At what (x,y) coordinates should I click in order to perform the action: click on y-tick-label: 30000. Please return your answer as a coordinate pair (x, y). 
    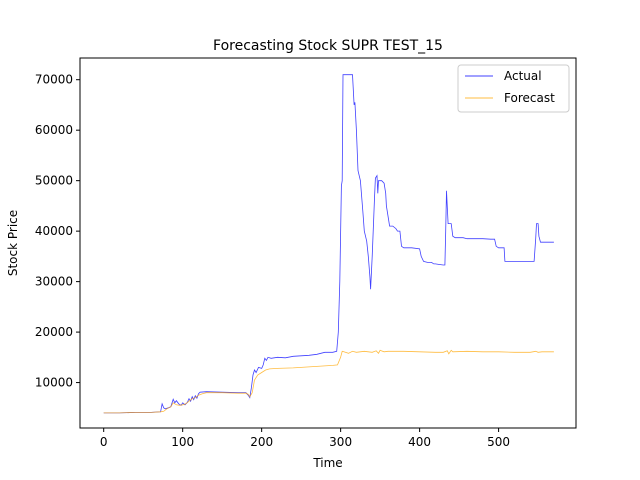
    Looking at the image, I should click on (54, 282).